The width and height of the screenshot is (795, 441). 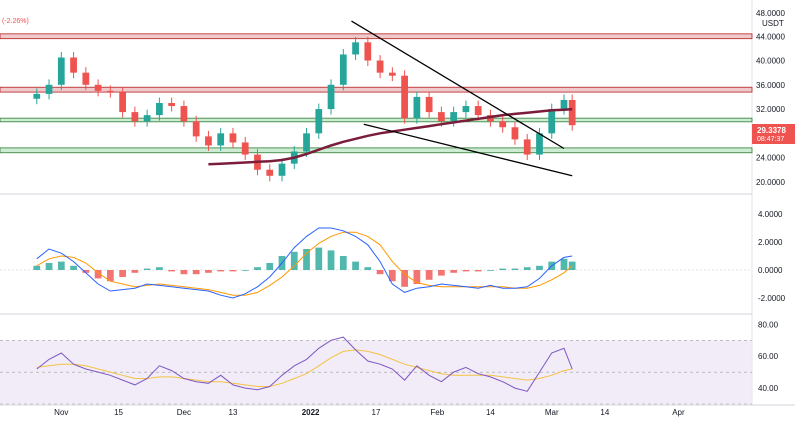 I want to click on rsi-tick-labels: 80.00 60.00 40.00, so click(x=768, y=356).